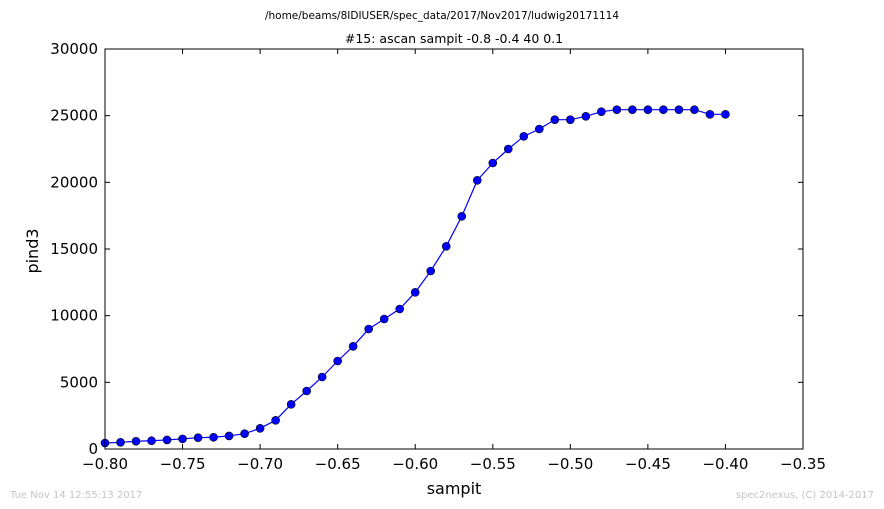 The height and width of the screenshot is (509, 884). I want to click on x-tick-label: −0.75, so click(183, 464).